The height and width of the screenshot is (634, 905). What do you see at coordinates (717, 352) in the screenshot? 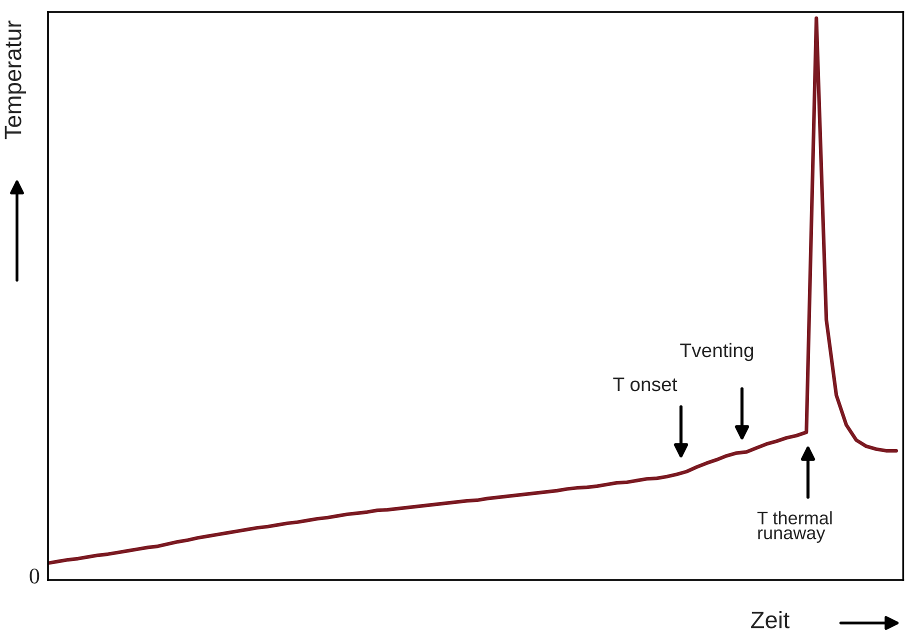
I see `annotation: Tventing` at bounding box center [717, 352].